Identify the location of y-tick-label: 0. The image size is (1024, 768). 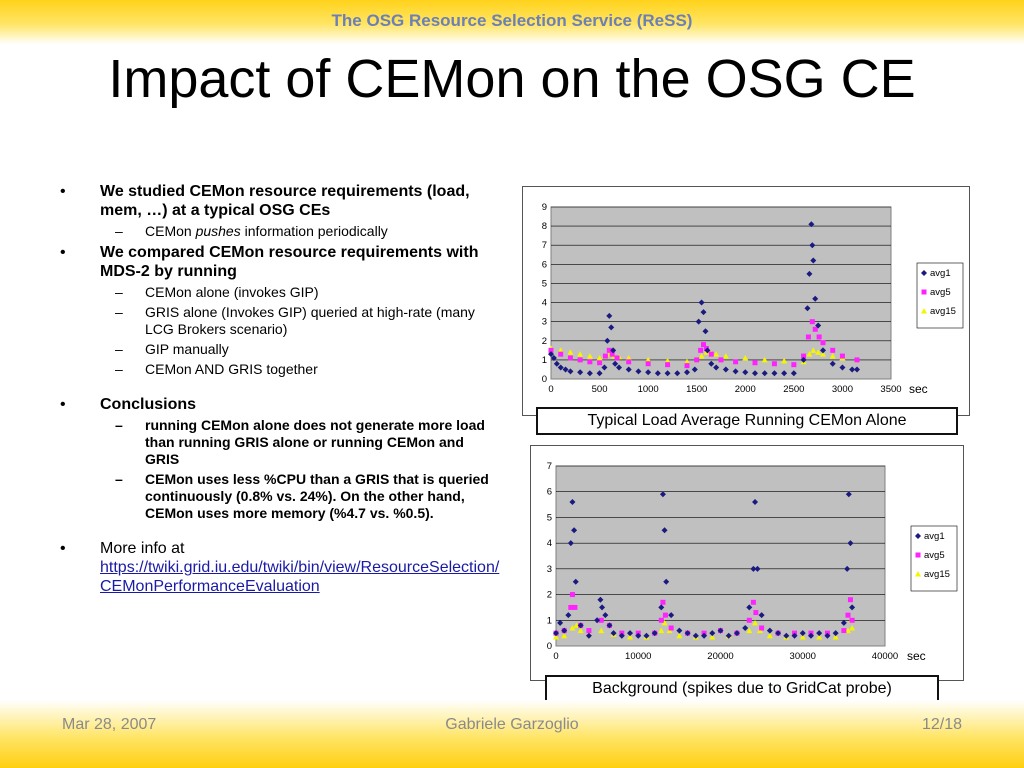
(544, 379).